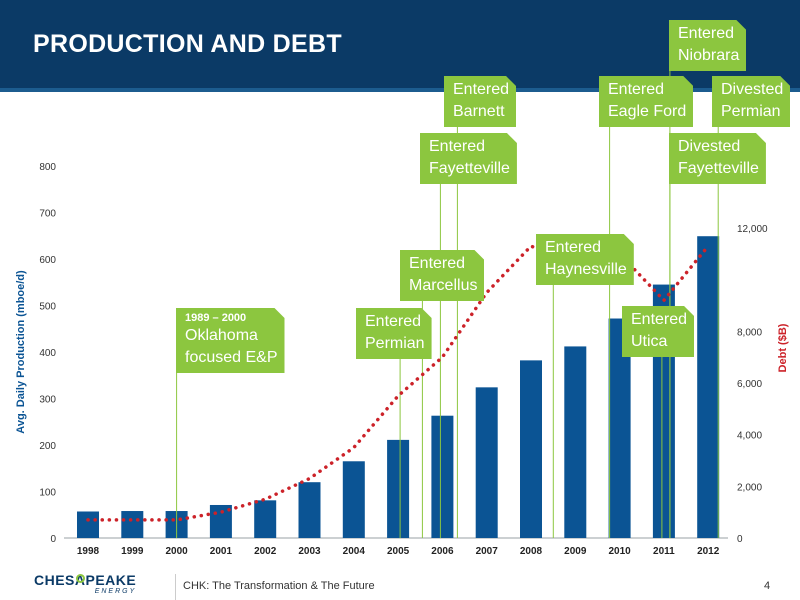 This screenshot has height=600, width=800. What do you see at coordinates (47, 446) in the screenshot?
I see `y-tick-label: 200` at bounding box center [47, 446].